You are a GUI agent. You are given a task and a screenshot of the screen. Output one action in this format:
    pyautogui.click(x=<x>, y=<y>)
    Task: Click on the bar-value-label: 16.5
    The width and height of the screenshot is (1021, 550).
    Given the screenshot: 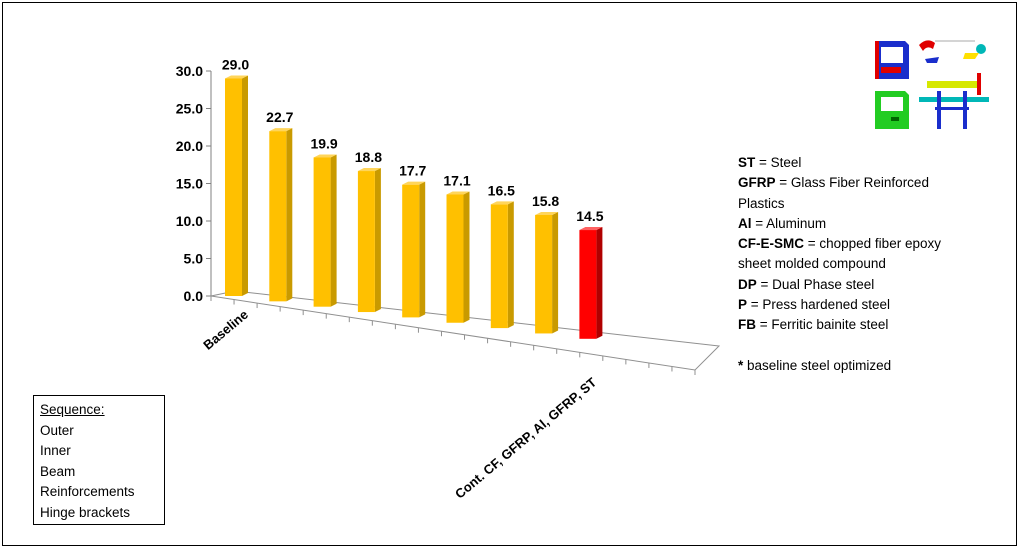 What is the action you would take?
    pyautogui.click(x=501, y=190)
    